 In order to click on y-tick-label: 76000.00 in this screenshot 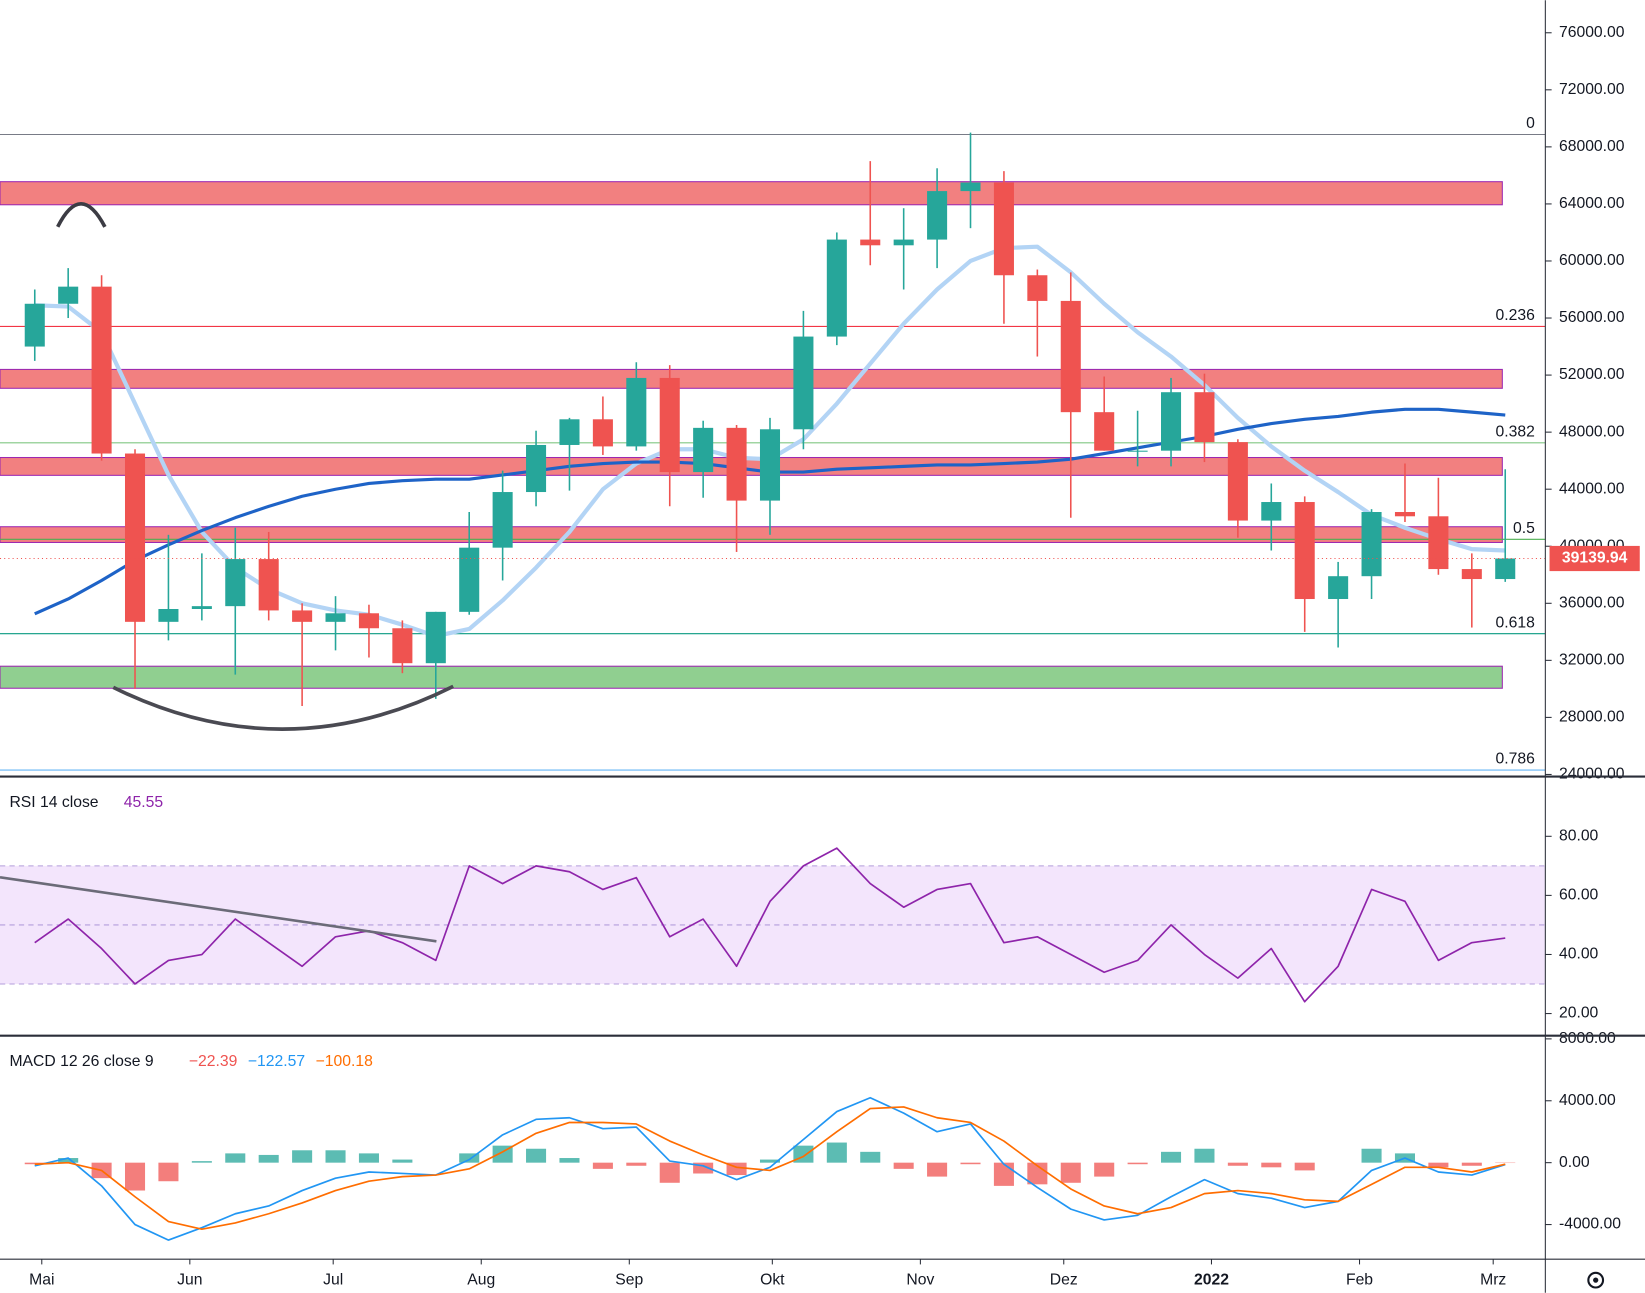, I will do `click(1592, 32)`.